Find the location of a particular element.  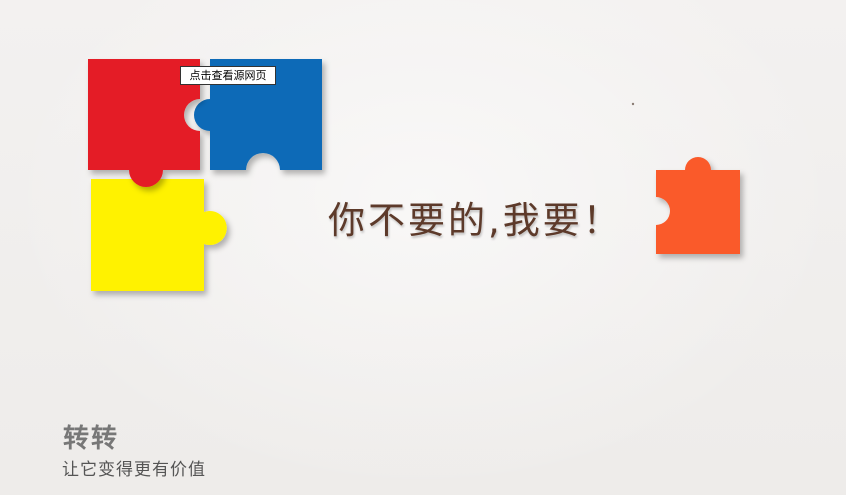

view-source-link: 点击查看源网页 is located at coordinates (228, 75).